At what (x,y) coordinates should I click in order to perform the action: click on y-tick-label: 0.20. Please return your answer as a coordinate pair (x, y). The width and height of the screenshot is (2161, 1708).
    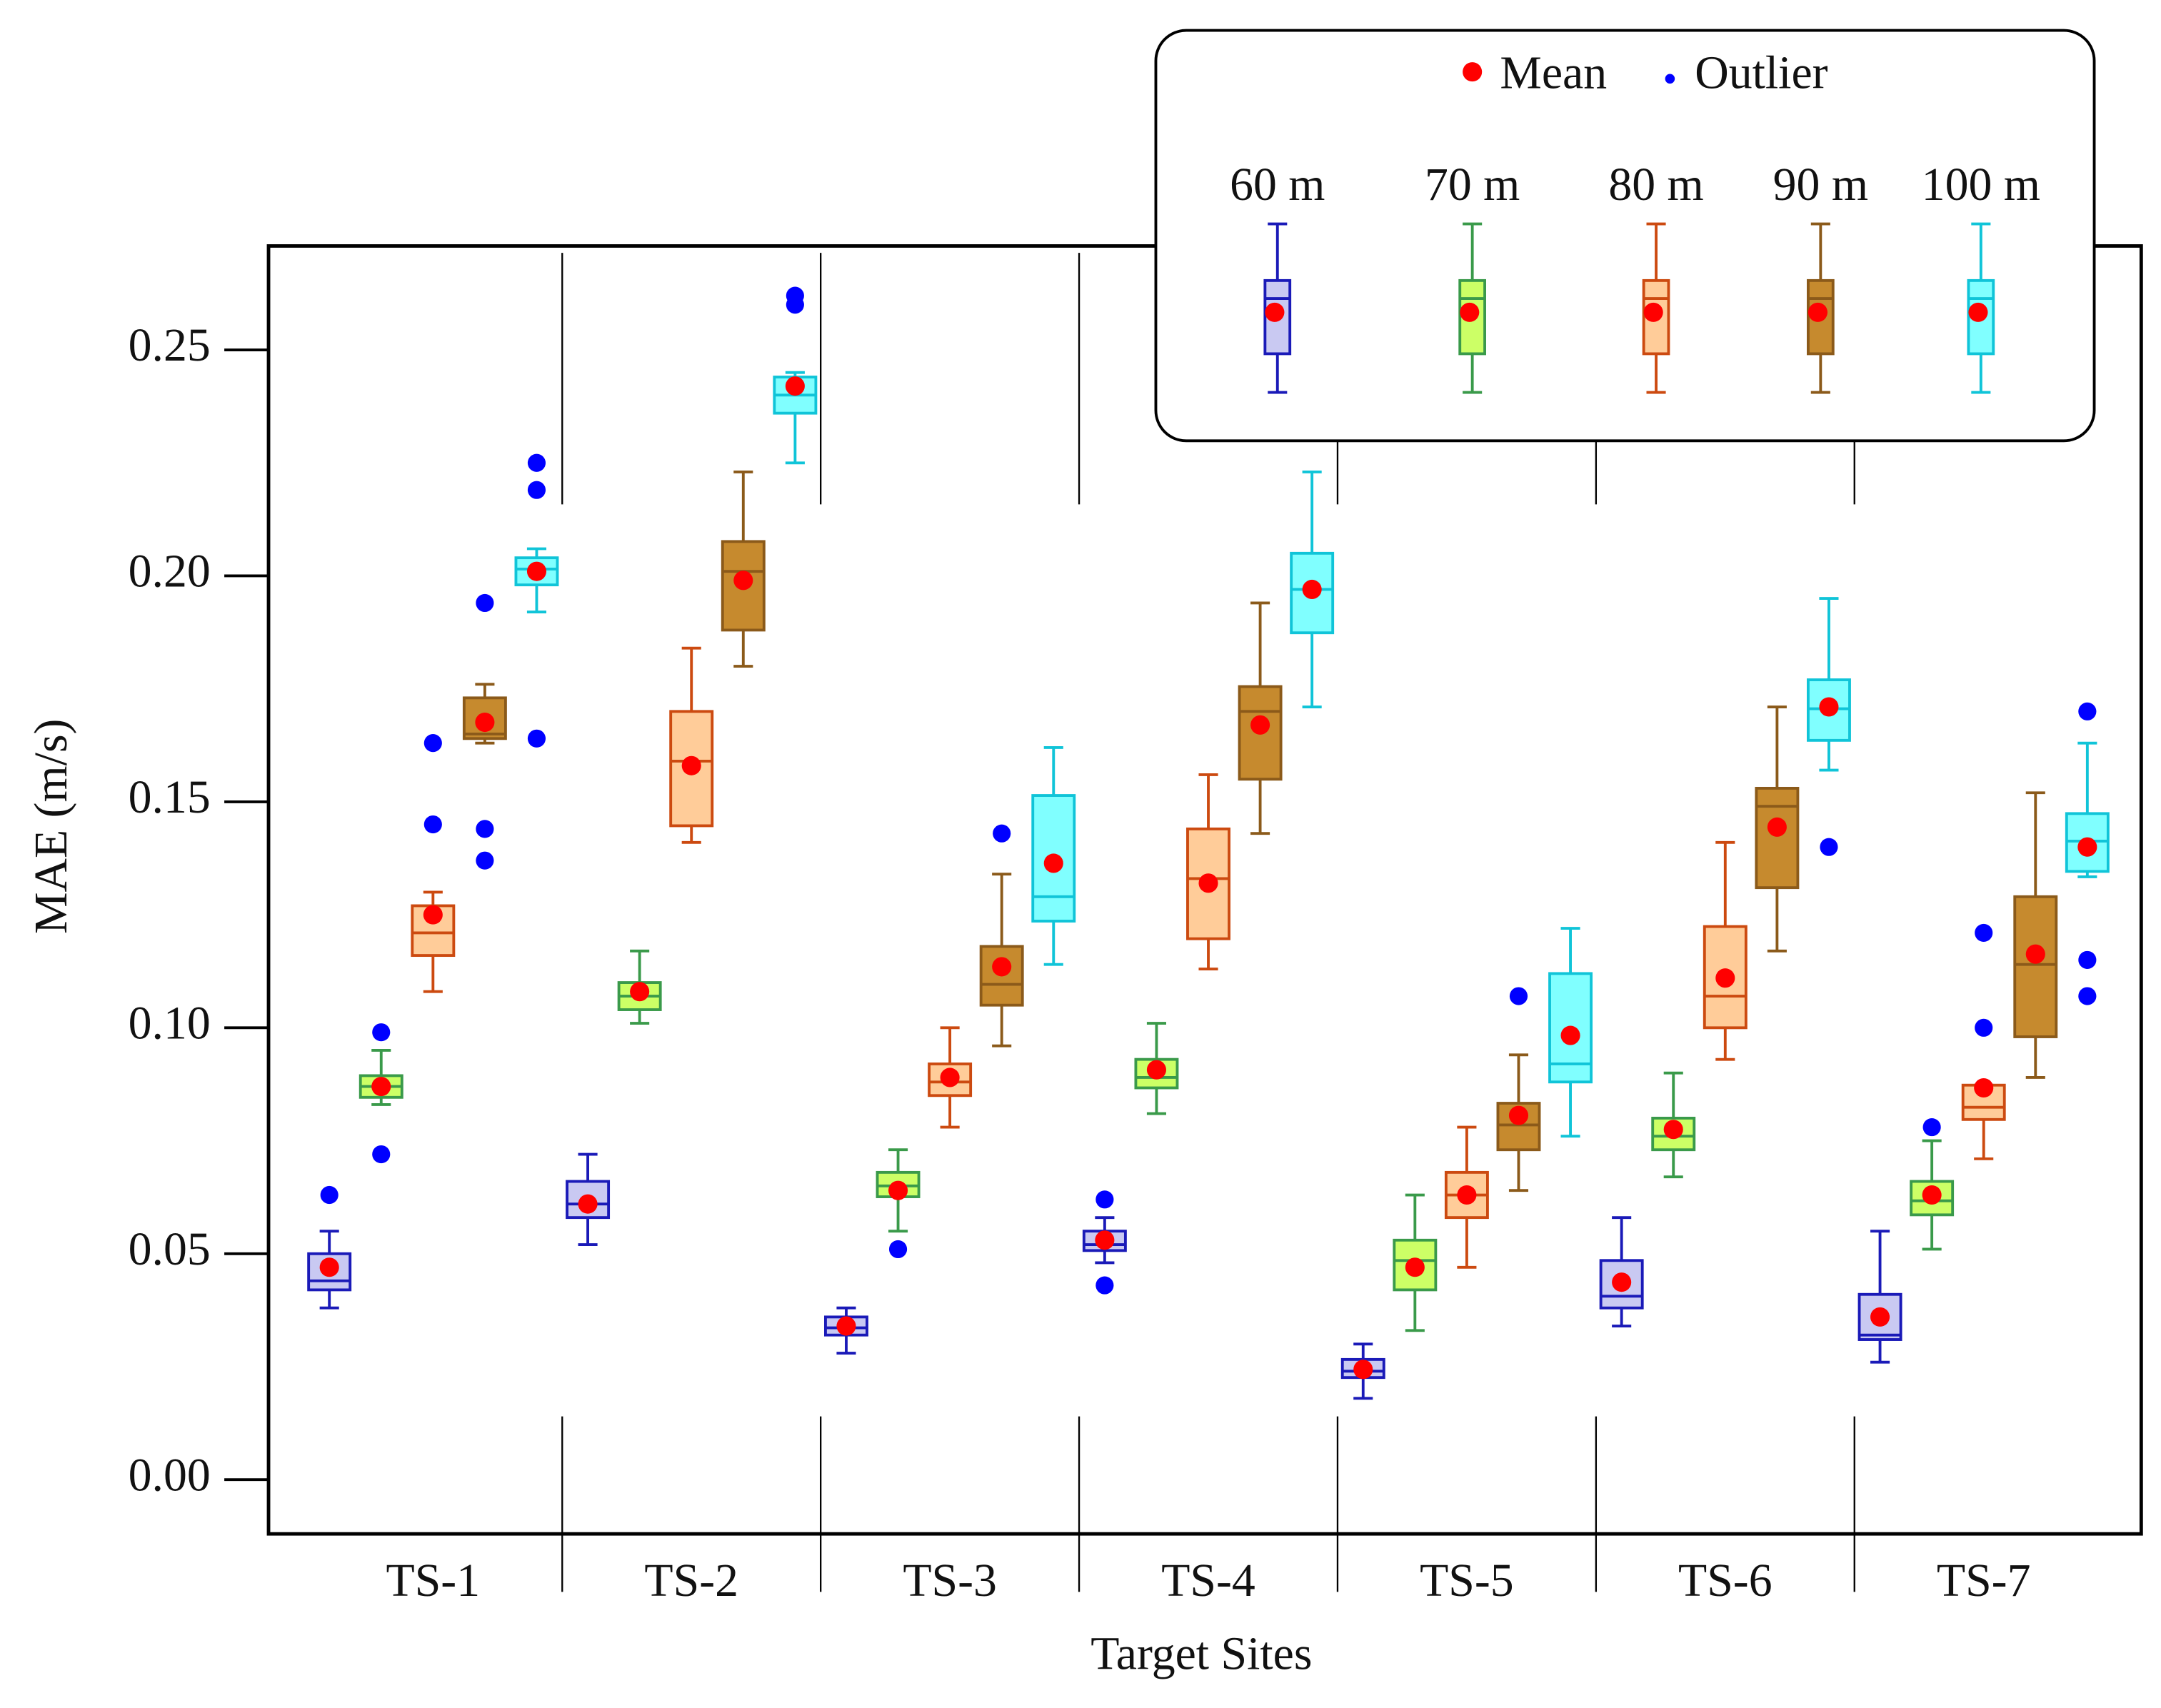
    Looking at the image, I should click on (170, 572).